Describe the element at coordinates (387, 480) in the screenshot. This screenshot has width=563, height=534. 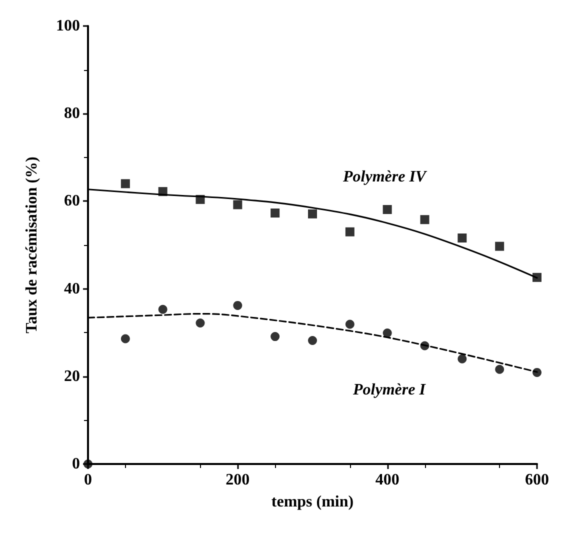
I see `x-tick-label: 400` at that location.